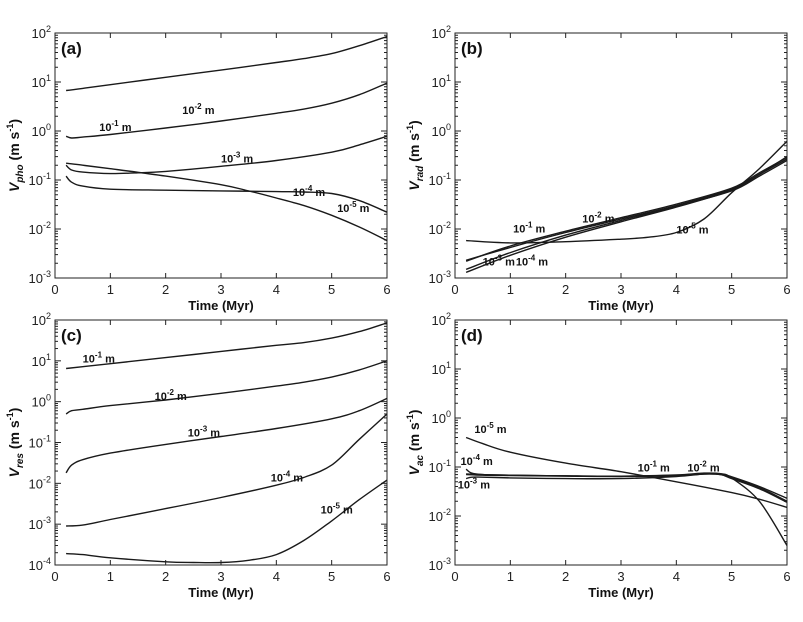 This screenshot has width=803, height=622. I want to click on y-axis-label: Vres (m s-1), so click(15, 443).